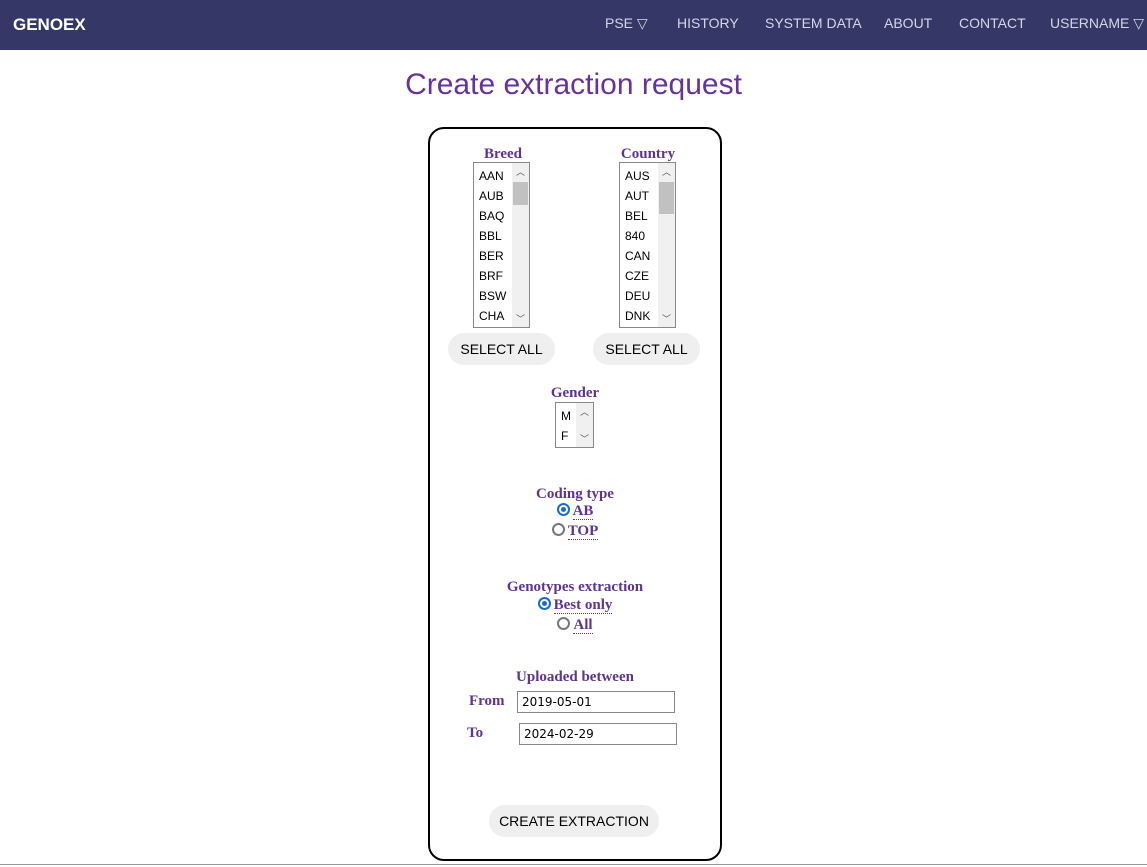  I want to click on nav-about: ABOUT, so click(908, 23).